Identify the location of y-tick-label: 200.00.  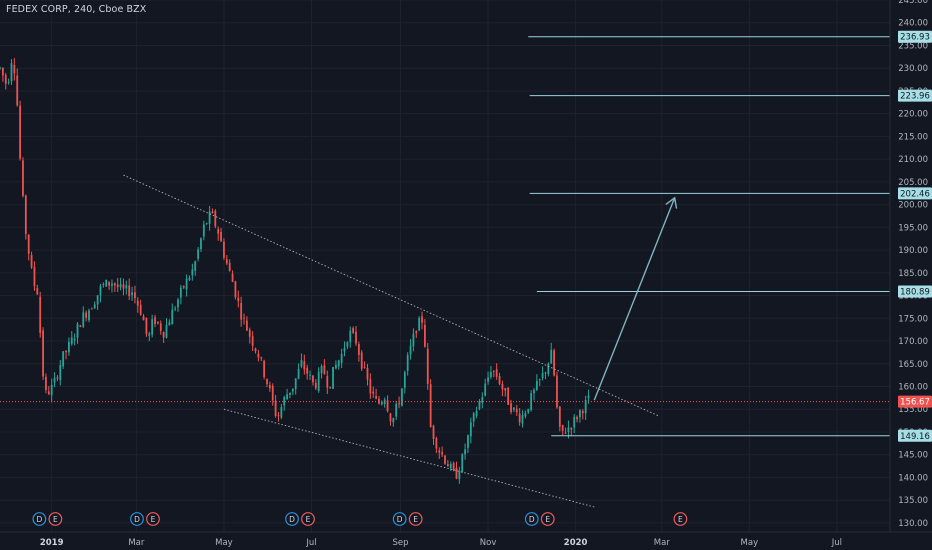
(913, 206).